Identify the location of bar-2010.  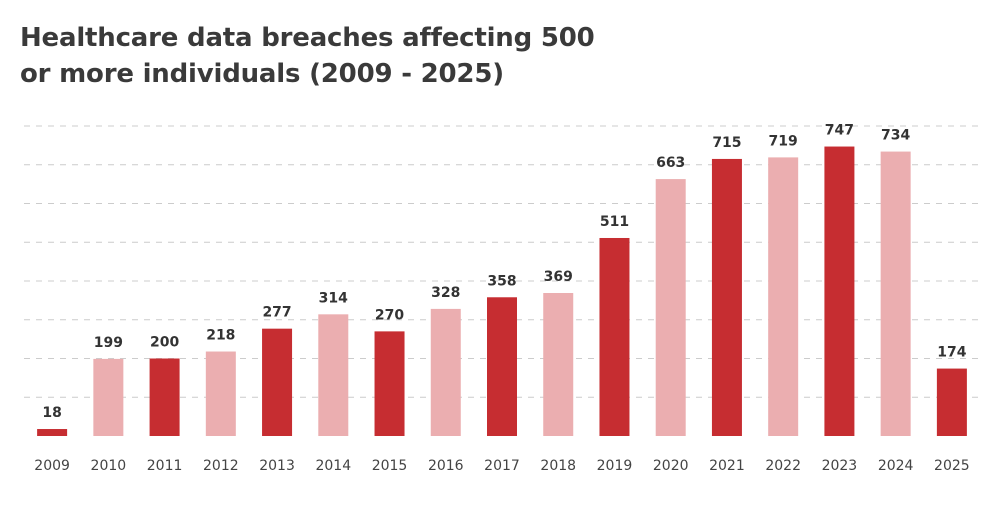
(108, 397).